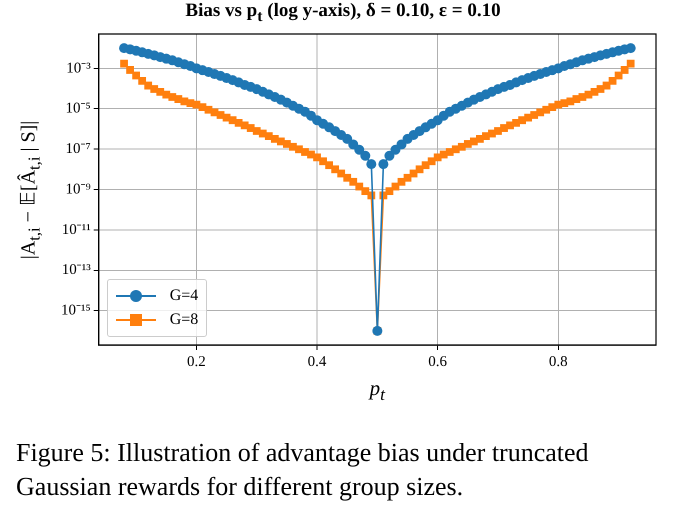 The height and width of the screenshot is (522, 686). I want to click on y-tick-label: 10⁻³, so click(79, 68).